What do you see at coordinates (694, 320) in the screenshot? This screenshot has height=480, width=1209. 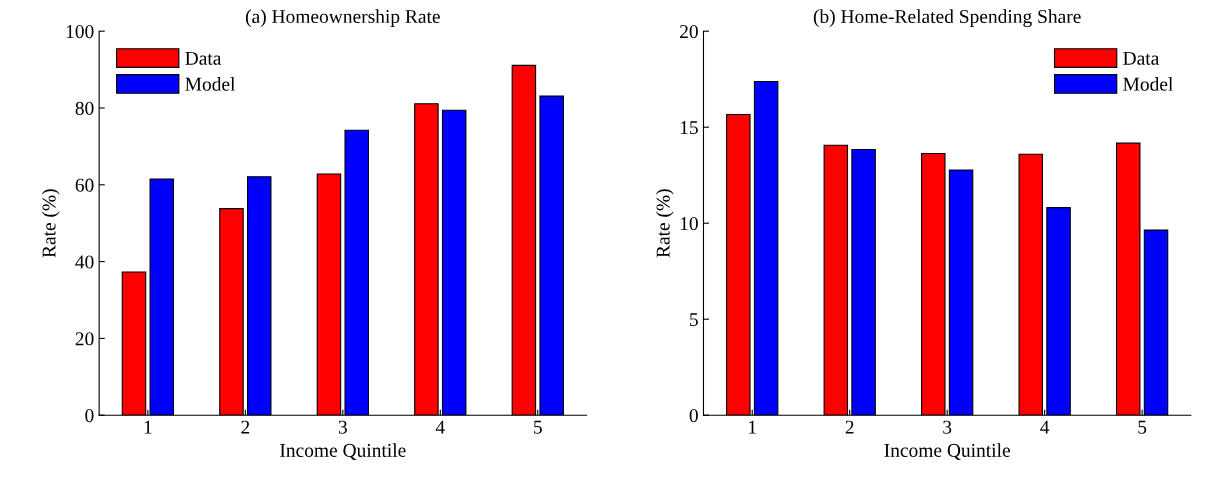 I see `y-tick-label: 5` at bounding box center [694, 320].